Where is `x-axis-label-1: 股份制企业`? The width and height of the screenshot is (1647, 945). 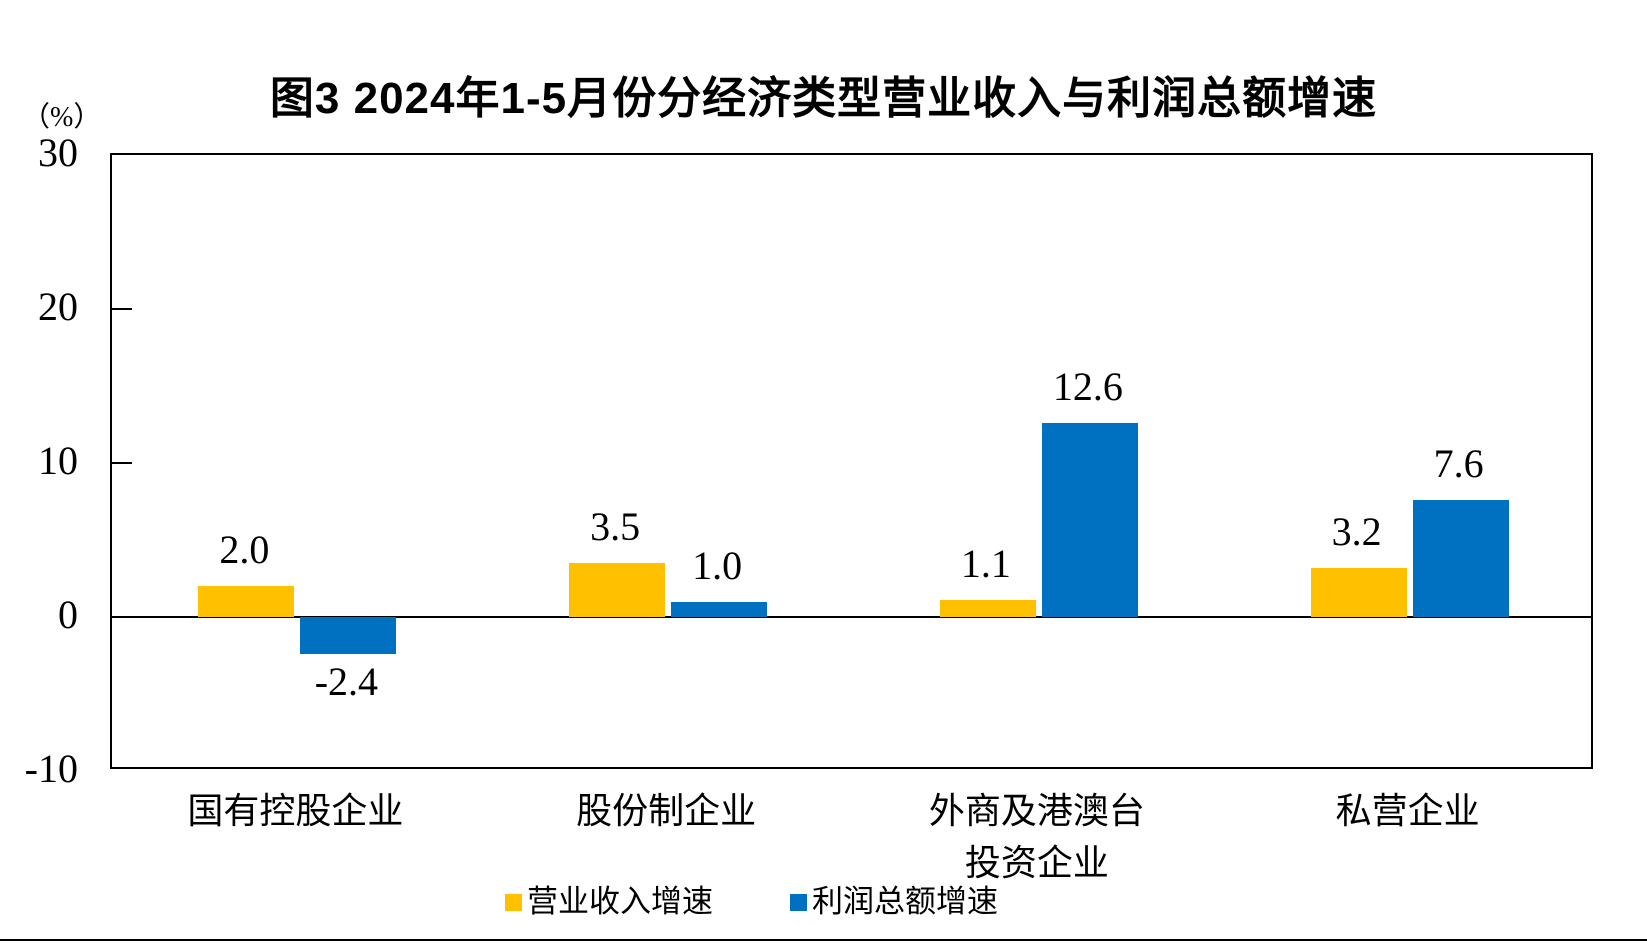 x-axis-label-1: 股份制企业 is located at coordinates (666, 811).